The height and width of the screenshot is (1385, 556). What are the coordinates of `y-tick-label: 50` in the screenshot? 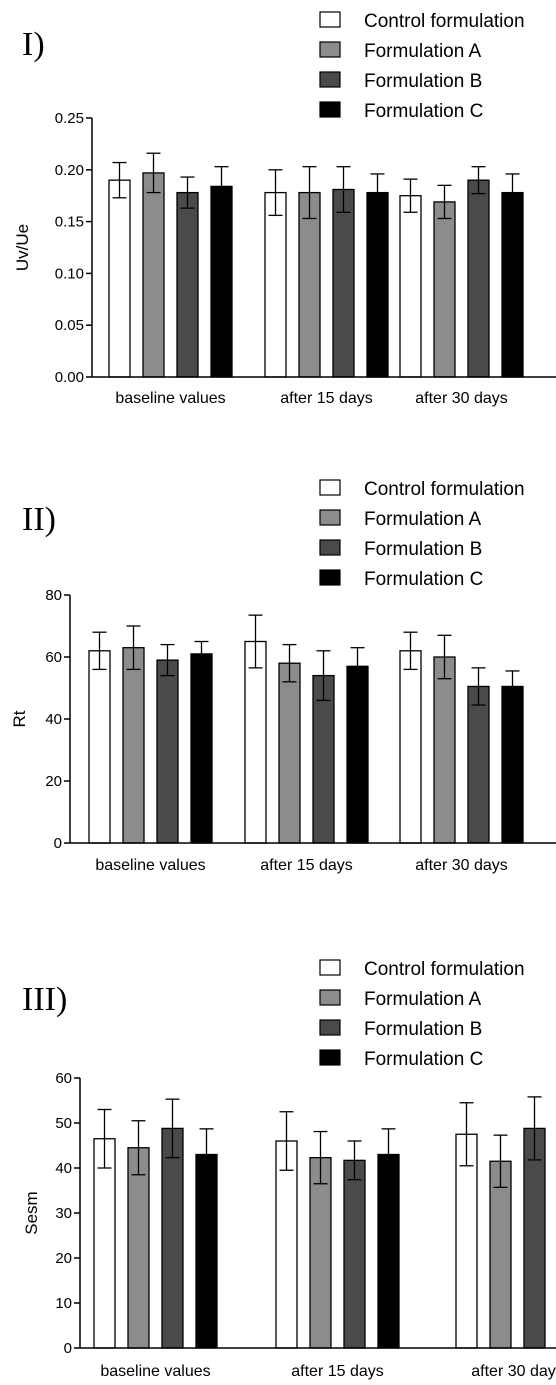 It's located at (63, 1123).